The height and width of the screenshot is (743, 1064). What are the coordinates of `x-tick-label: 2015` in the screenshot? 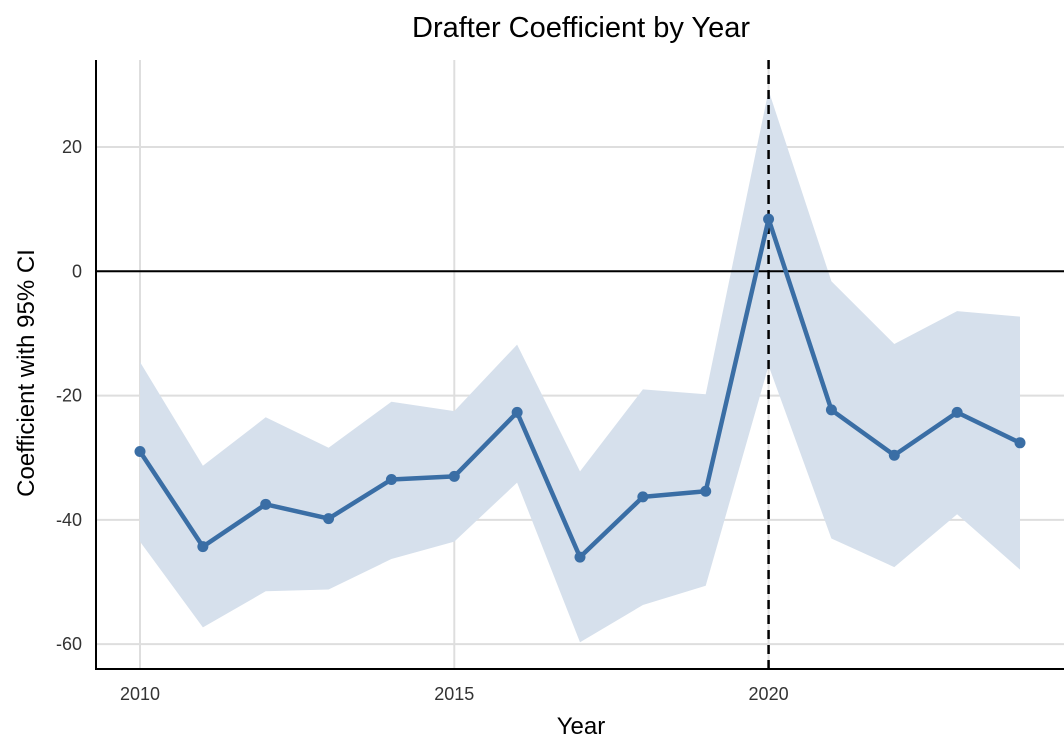 It's located at (454, 694).